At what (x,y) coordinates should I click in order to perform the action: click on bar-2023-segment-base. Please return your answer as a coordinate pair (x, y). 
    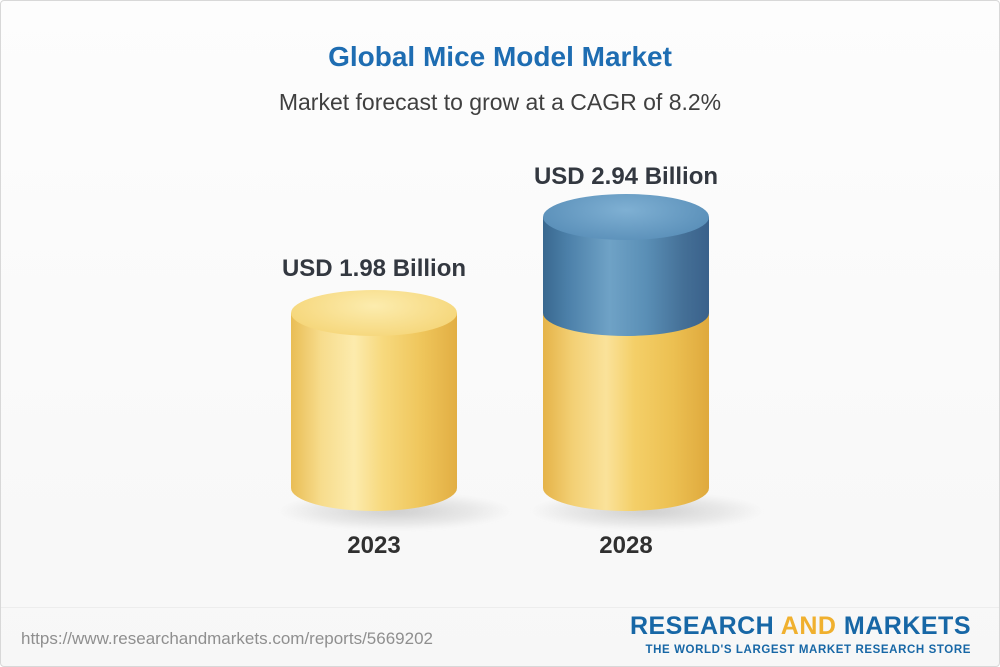
    Looking at the image, I should click on (374, 412).